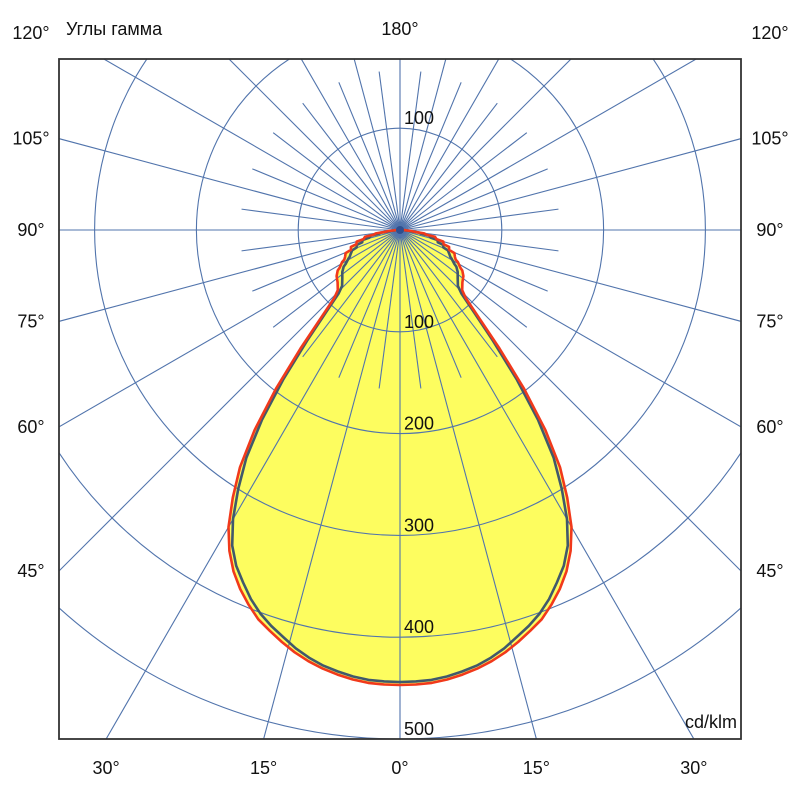  I want to click on gamma-label-bottom-right-15: 15°, so click(536, 768).